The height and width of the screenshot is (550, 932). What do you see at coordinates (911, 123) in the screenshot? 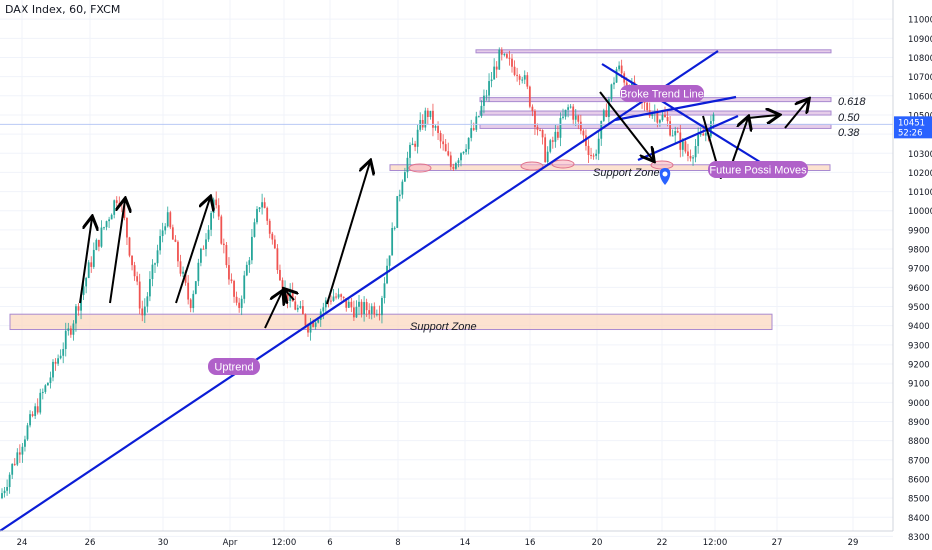
I see `last-price-value: 10451` at bounding box center [911, 123].